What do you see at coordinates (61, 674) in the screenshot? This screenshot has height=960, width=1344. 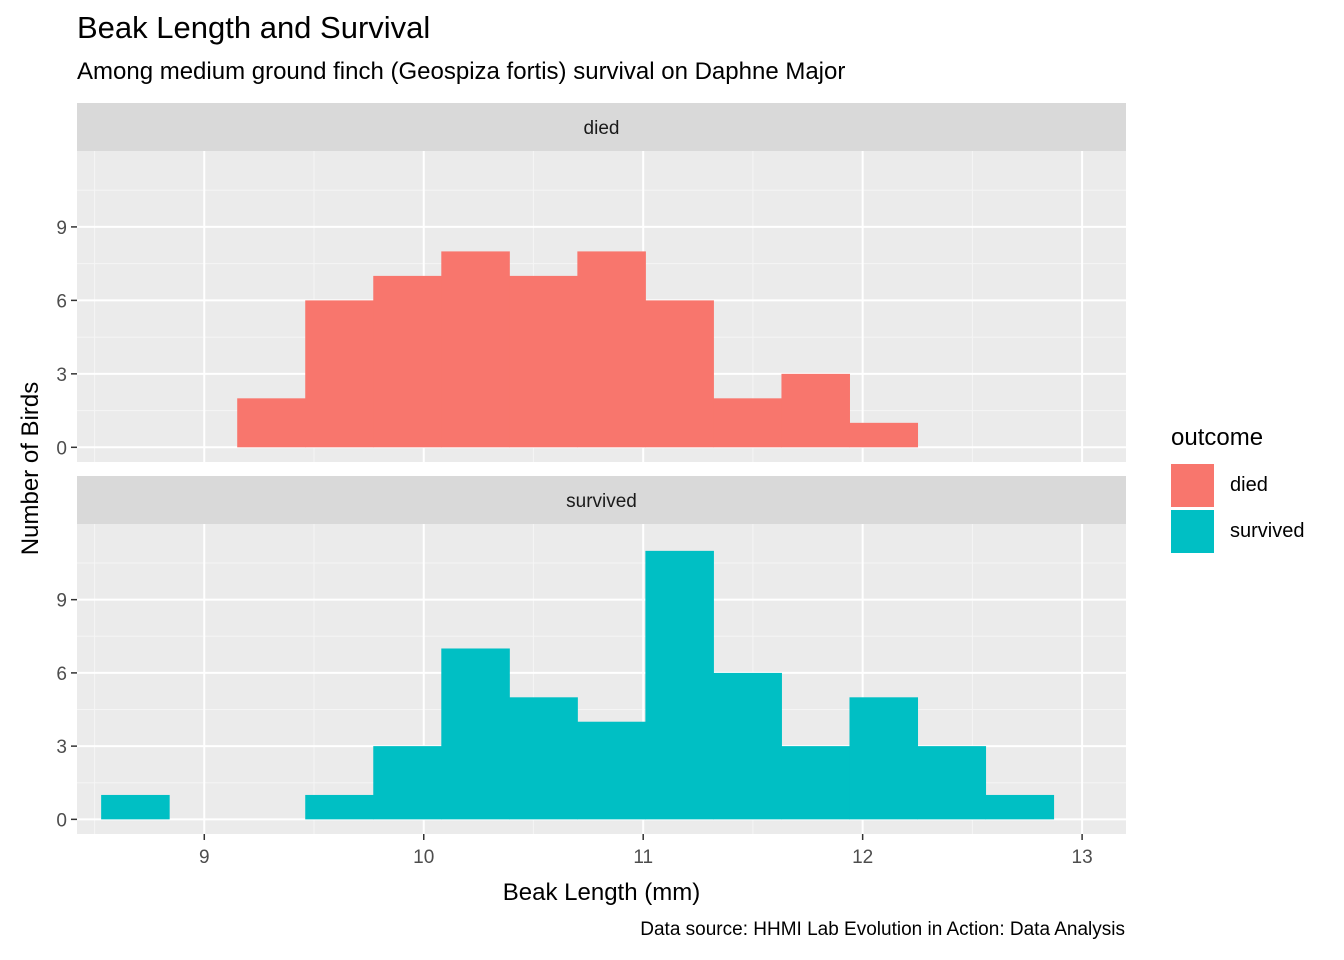 I see `y-tick-label-survived: 6` at bounding box center [61, 674].